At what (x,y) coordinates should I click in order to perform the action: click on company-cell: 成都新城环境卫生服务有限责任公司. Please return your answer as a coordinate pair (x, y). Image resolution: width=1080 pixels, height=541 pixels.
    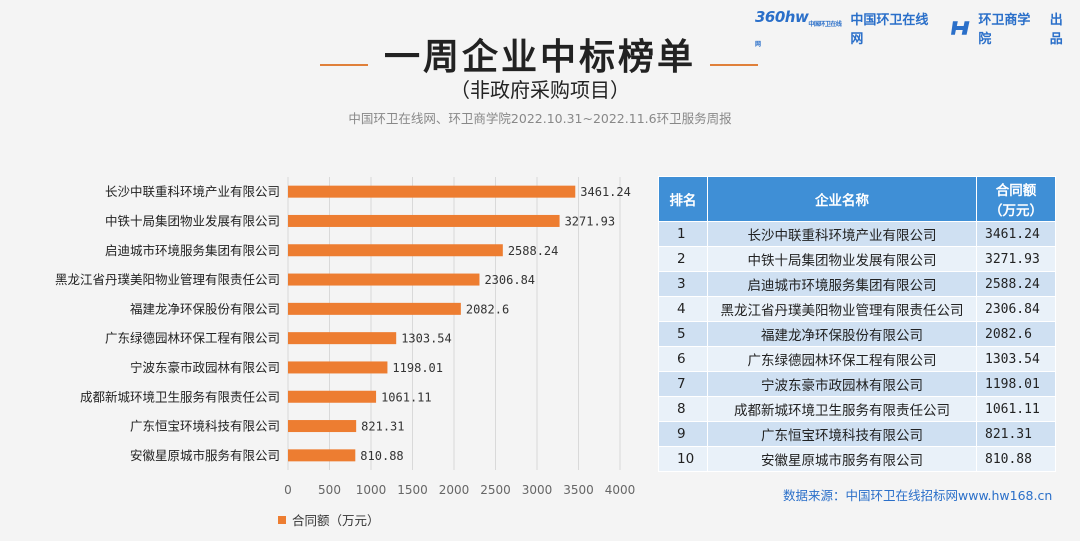
    Looking at the image, I should click on (842, 409).